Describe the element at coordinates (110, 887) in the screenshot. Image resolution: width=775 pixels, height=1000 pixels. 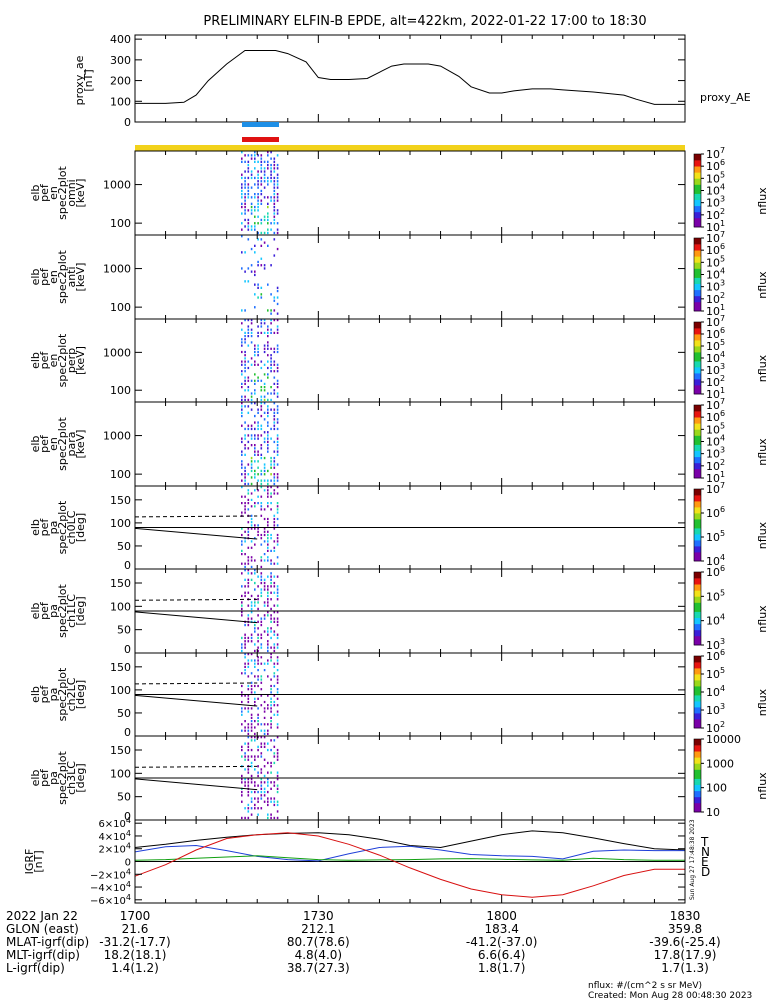
I see `igrf-ytick-label: −4×10⁴` at that location.